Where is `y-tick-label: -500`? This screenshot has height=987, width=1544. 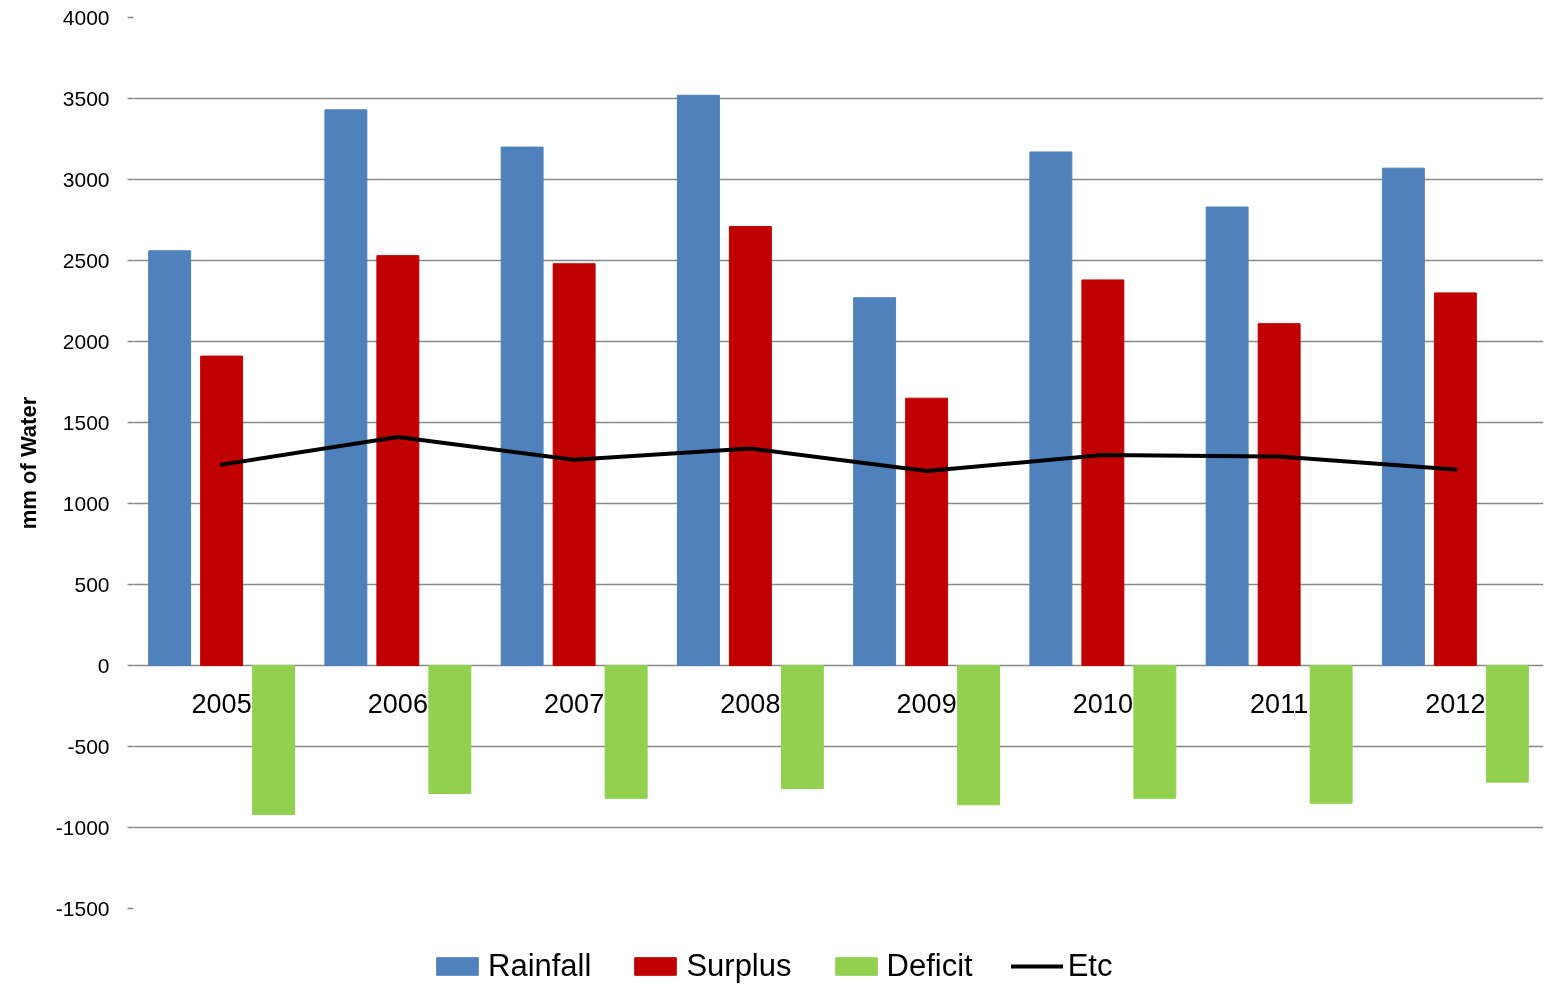 y-tick-label: -500 is located at coordinates (88, 746).